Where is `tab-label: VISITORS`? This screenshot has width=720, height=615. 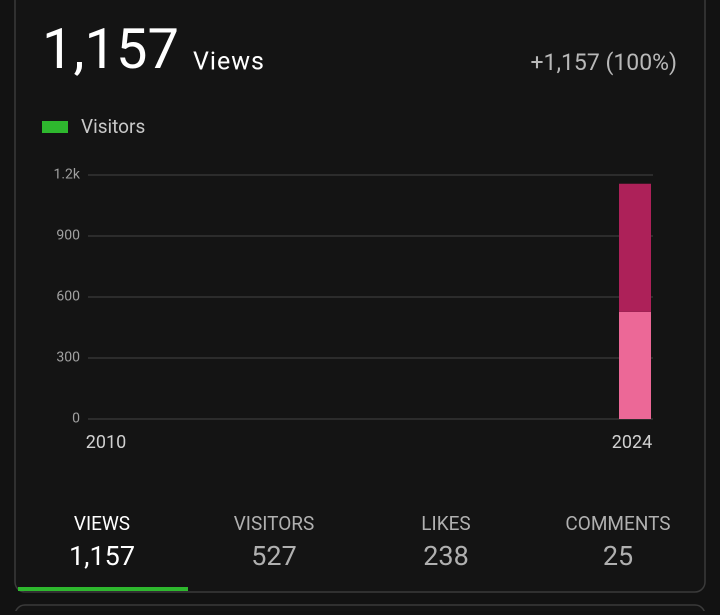
tab-label: VISITORS is located at coordinates (274, 523).